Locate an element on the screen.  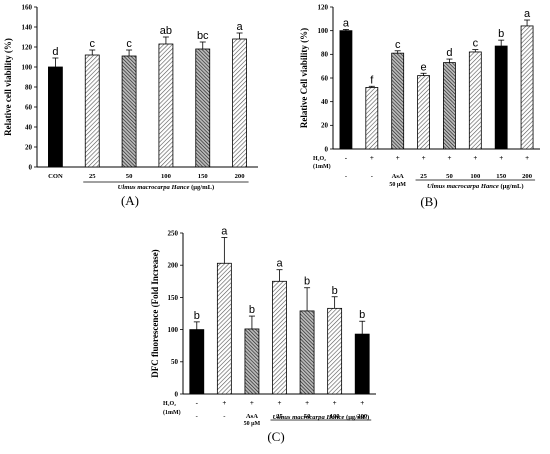
y-axis-title: DFC fluorescence (Fold Increase) is located at coordinates (155, 313).